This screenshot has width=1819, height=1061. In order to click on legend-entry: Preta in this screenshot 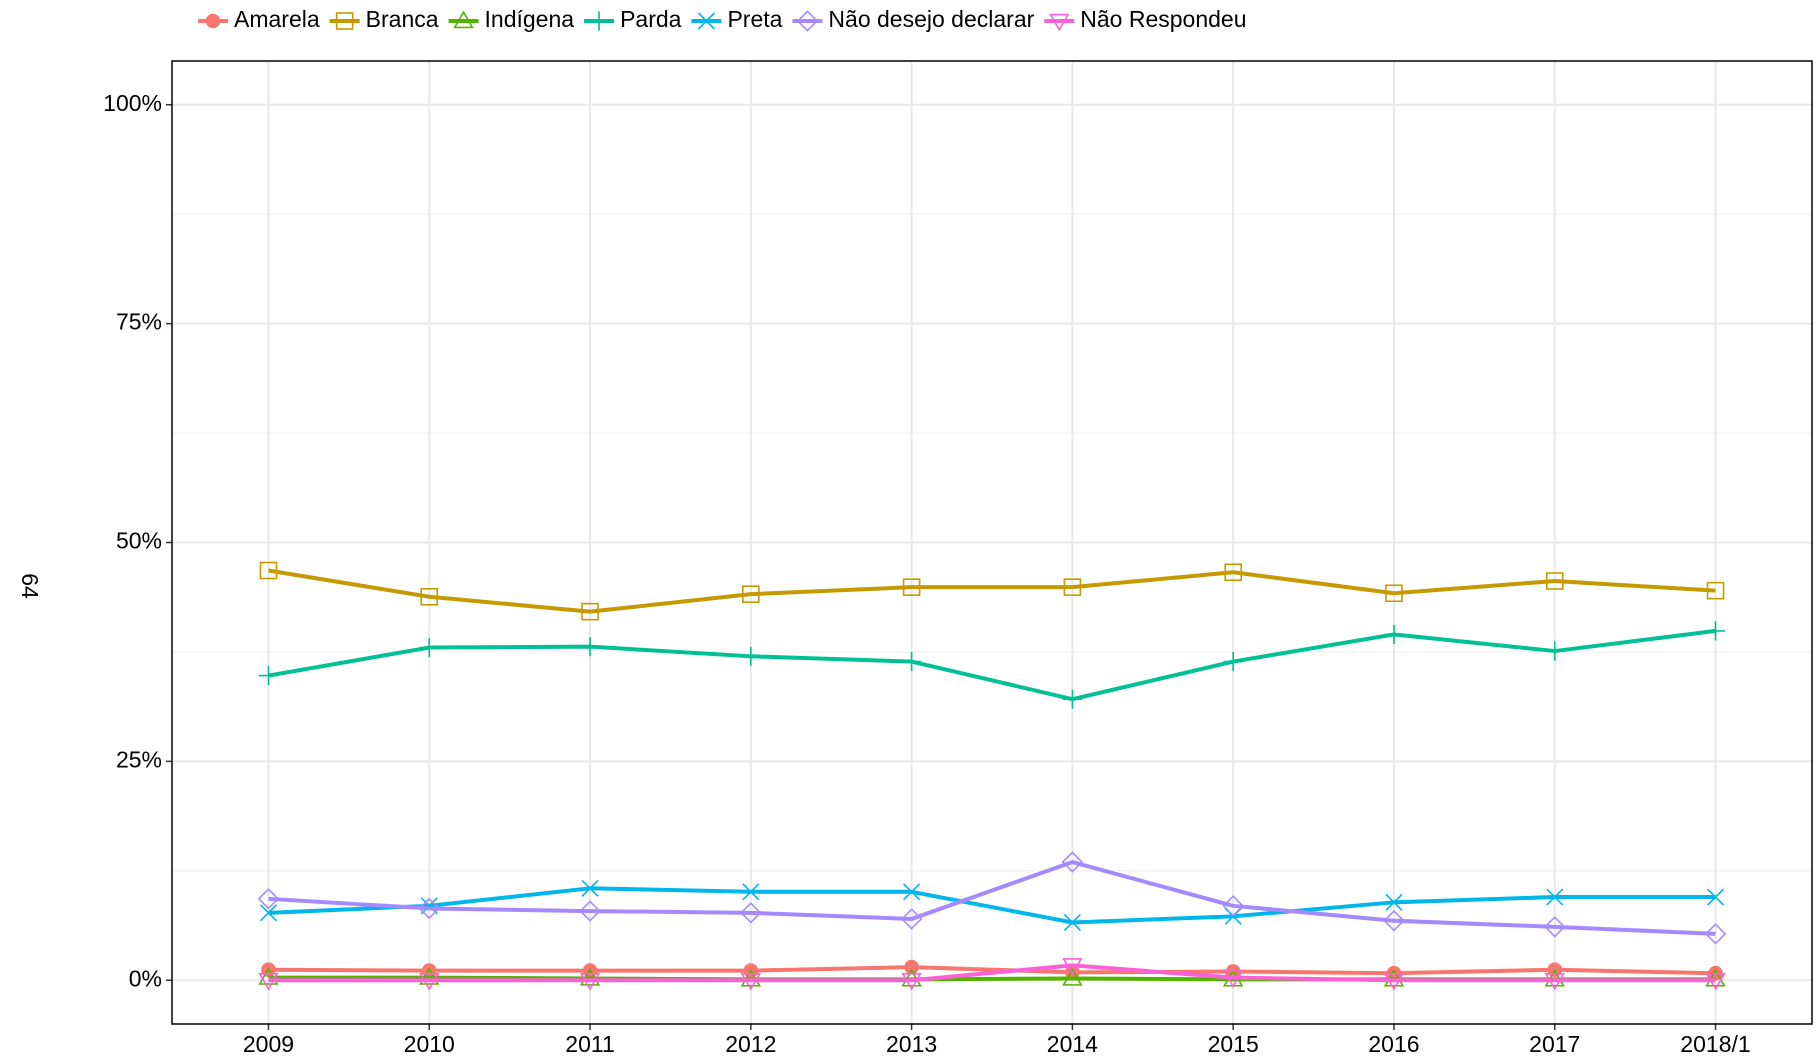, I will do `click(737, 19)`.